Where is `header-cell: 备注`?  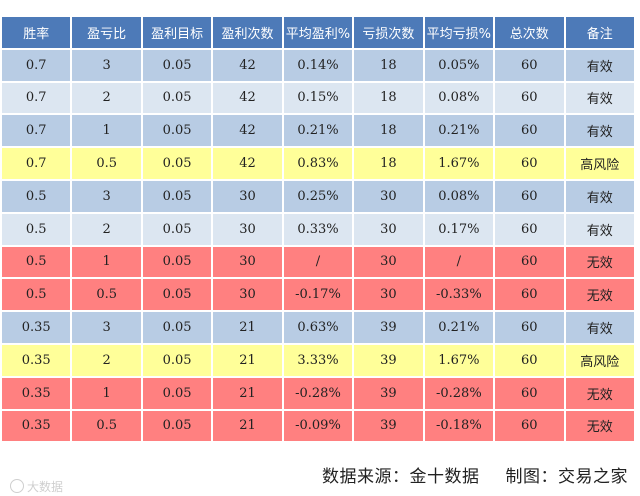 header-cell: 备注 is located at coordinates (599, 32).